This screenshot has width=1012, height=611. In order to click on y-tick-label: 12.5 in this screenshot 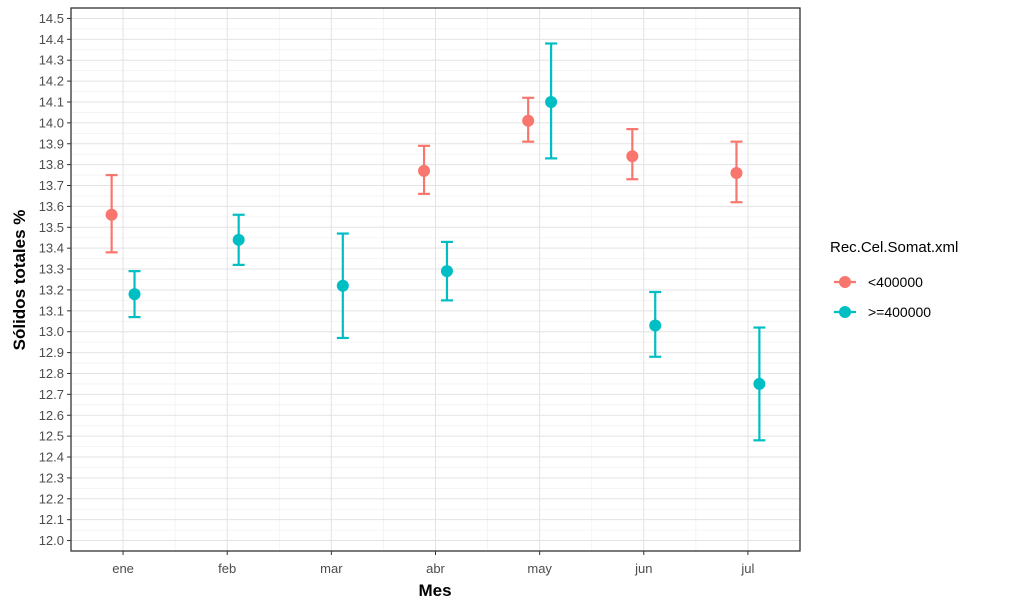, I will do `click(51, 436)`.